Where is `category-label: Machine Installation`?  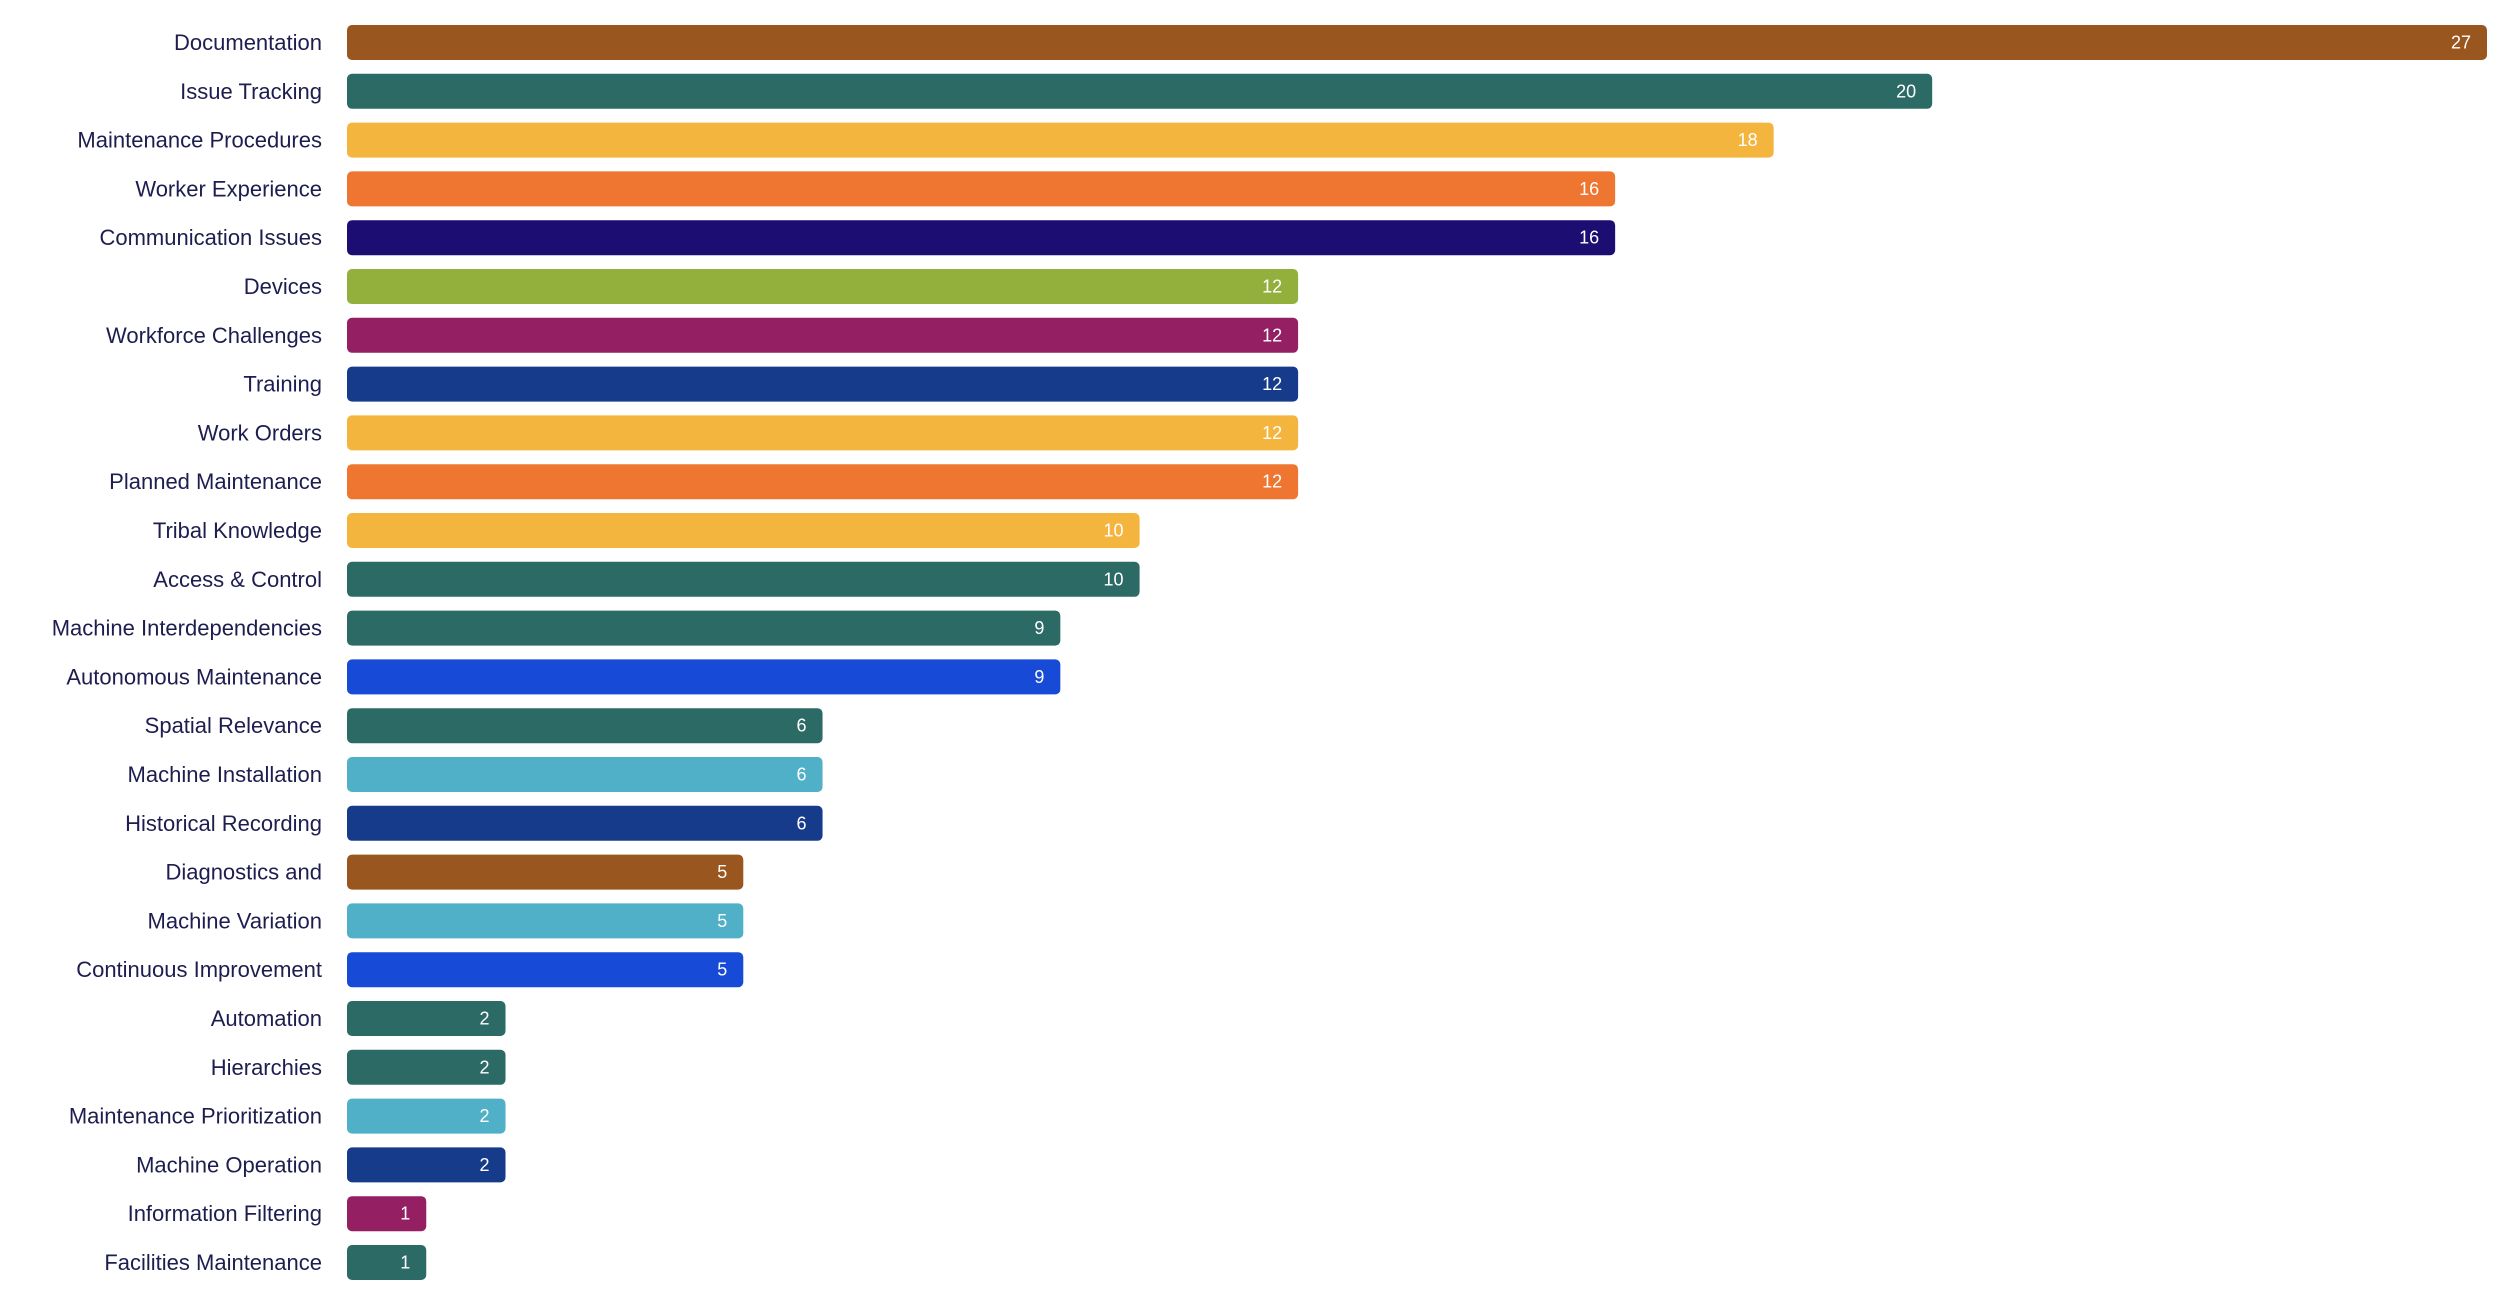
category-label: Machine Installation is located at coordinates (225, 774).